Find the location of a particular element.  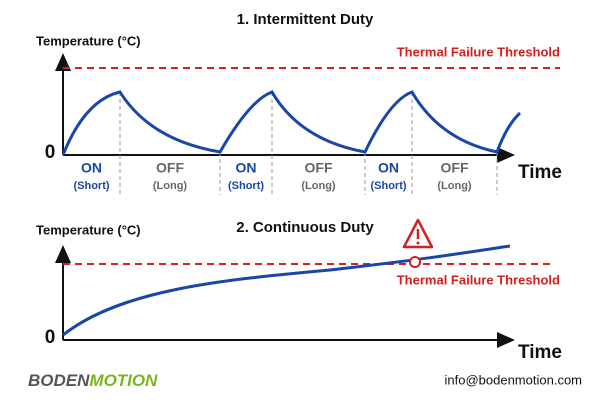

email: info@bodenmotion.com is located at coordinates (514, 379).